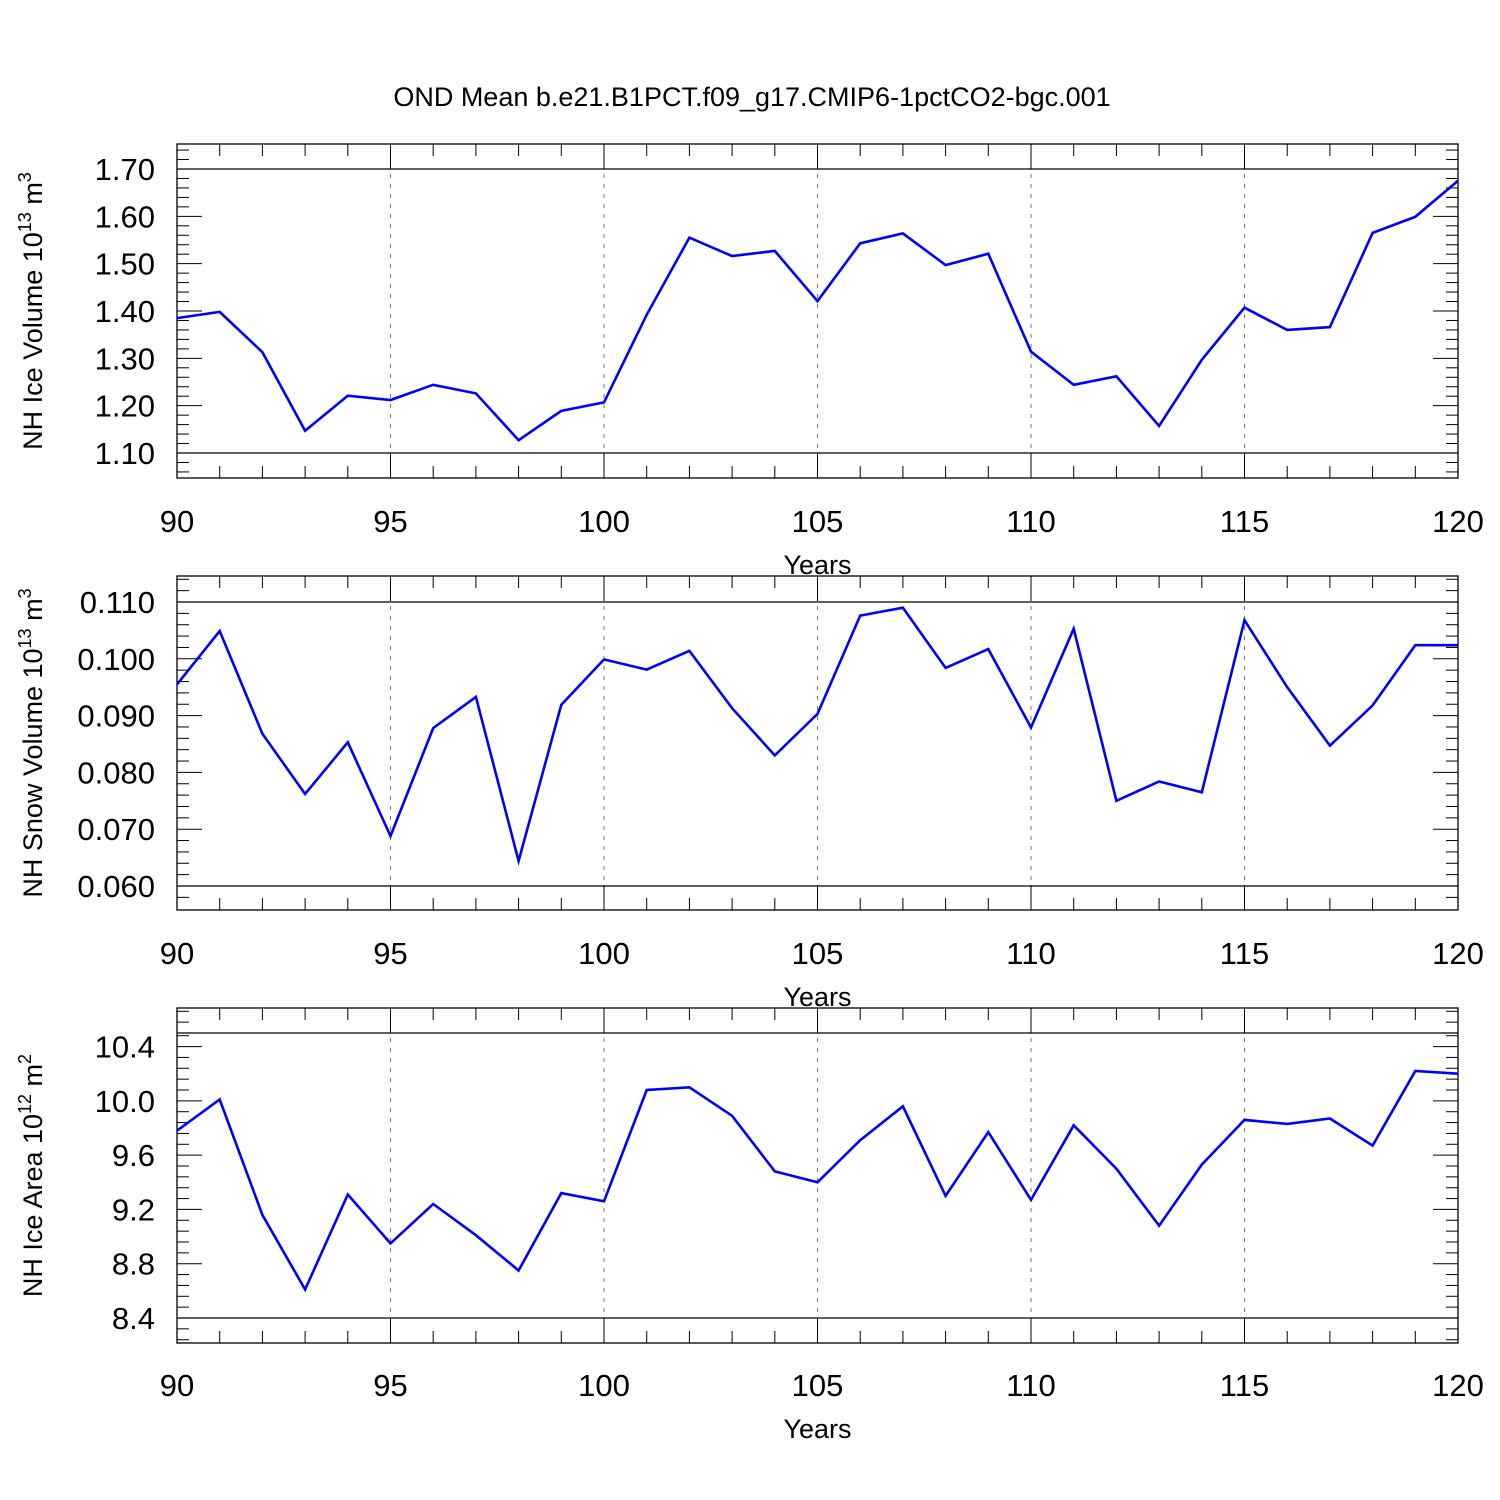 The height and width of the screenshot is (1500, 1500). Describe the element at coordinates (116, 886) in the screenshot. I see `y-tick-label: 0.060` at that location.